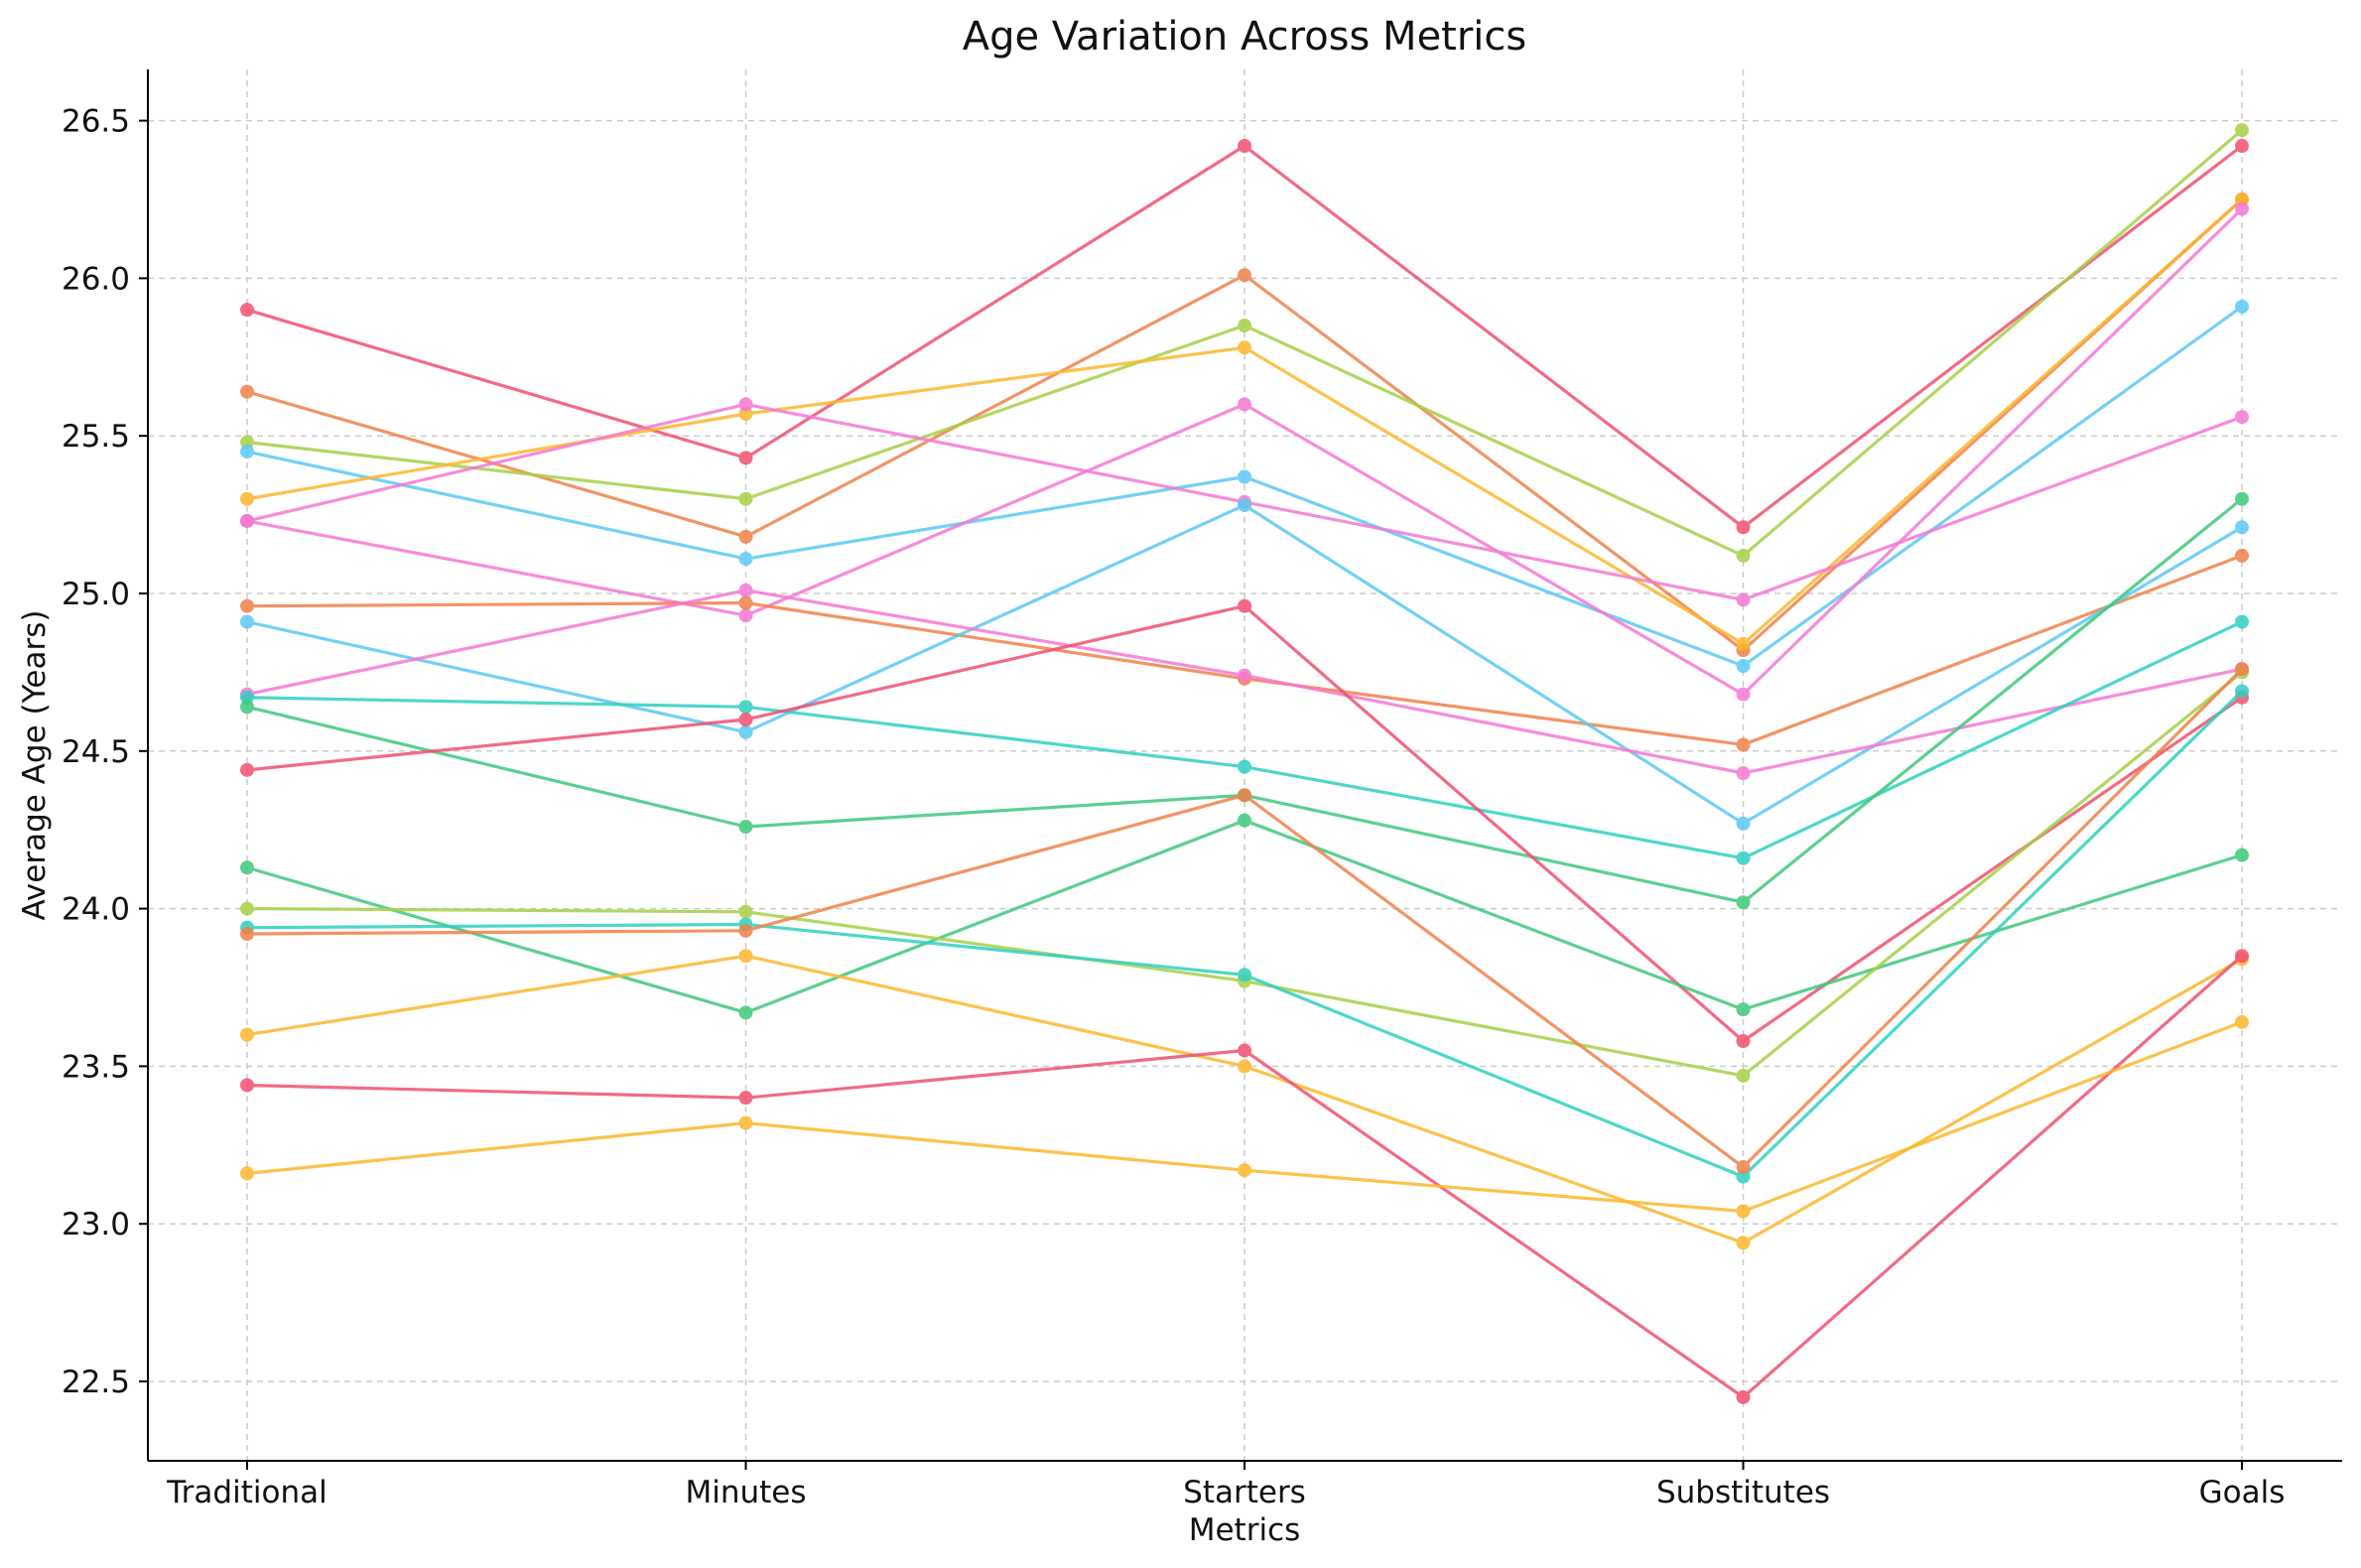 Image resolution: width=2361 pixels, height=1568 pixels. Describe the element at coordinates (745, 1492) in the screenshot. I see `x-tick-label: Minutes` at that location.